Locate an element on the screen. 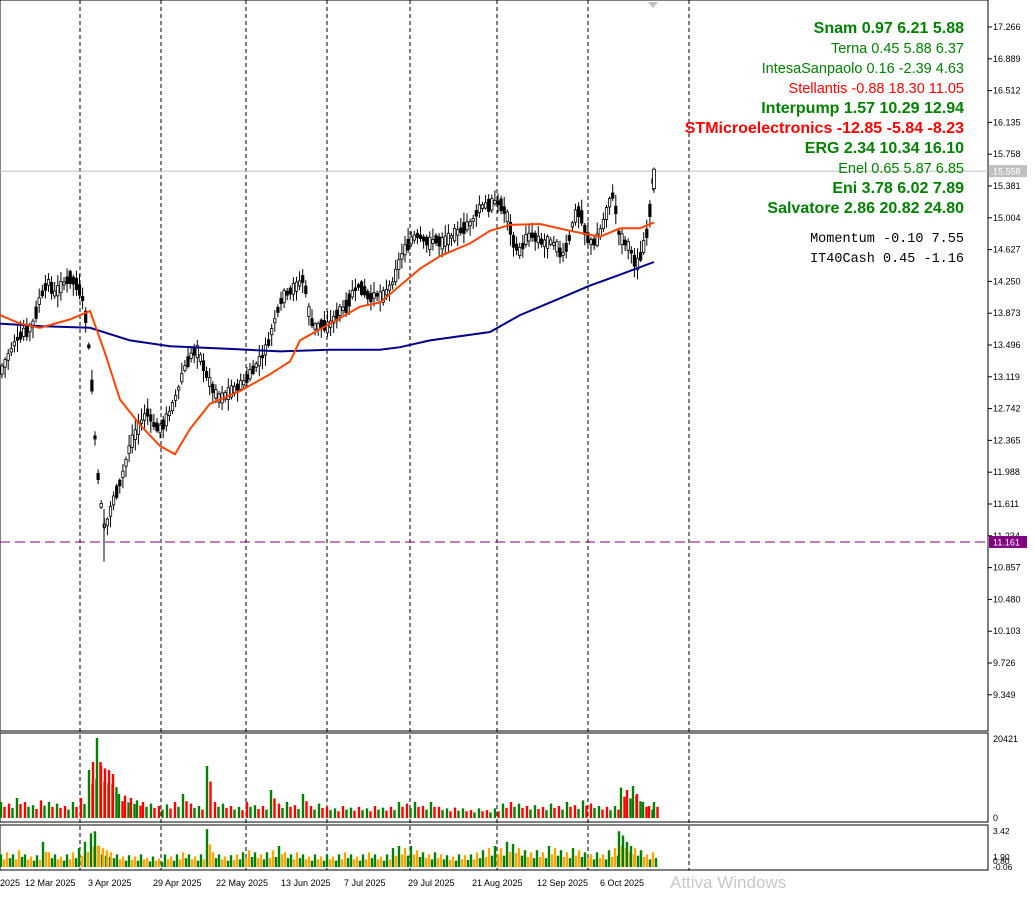  oscillator-plot-frame is located at coordinates (494, 847).